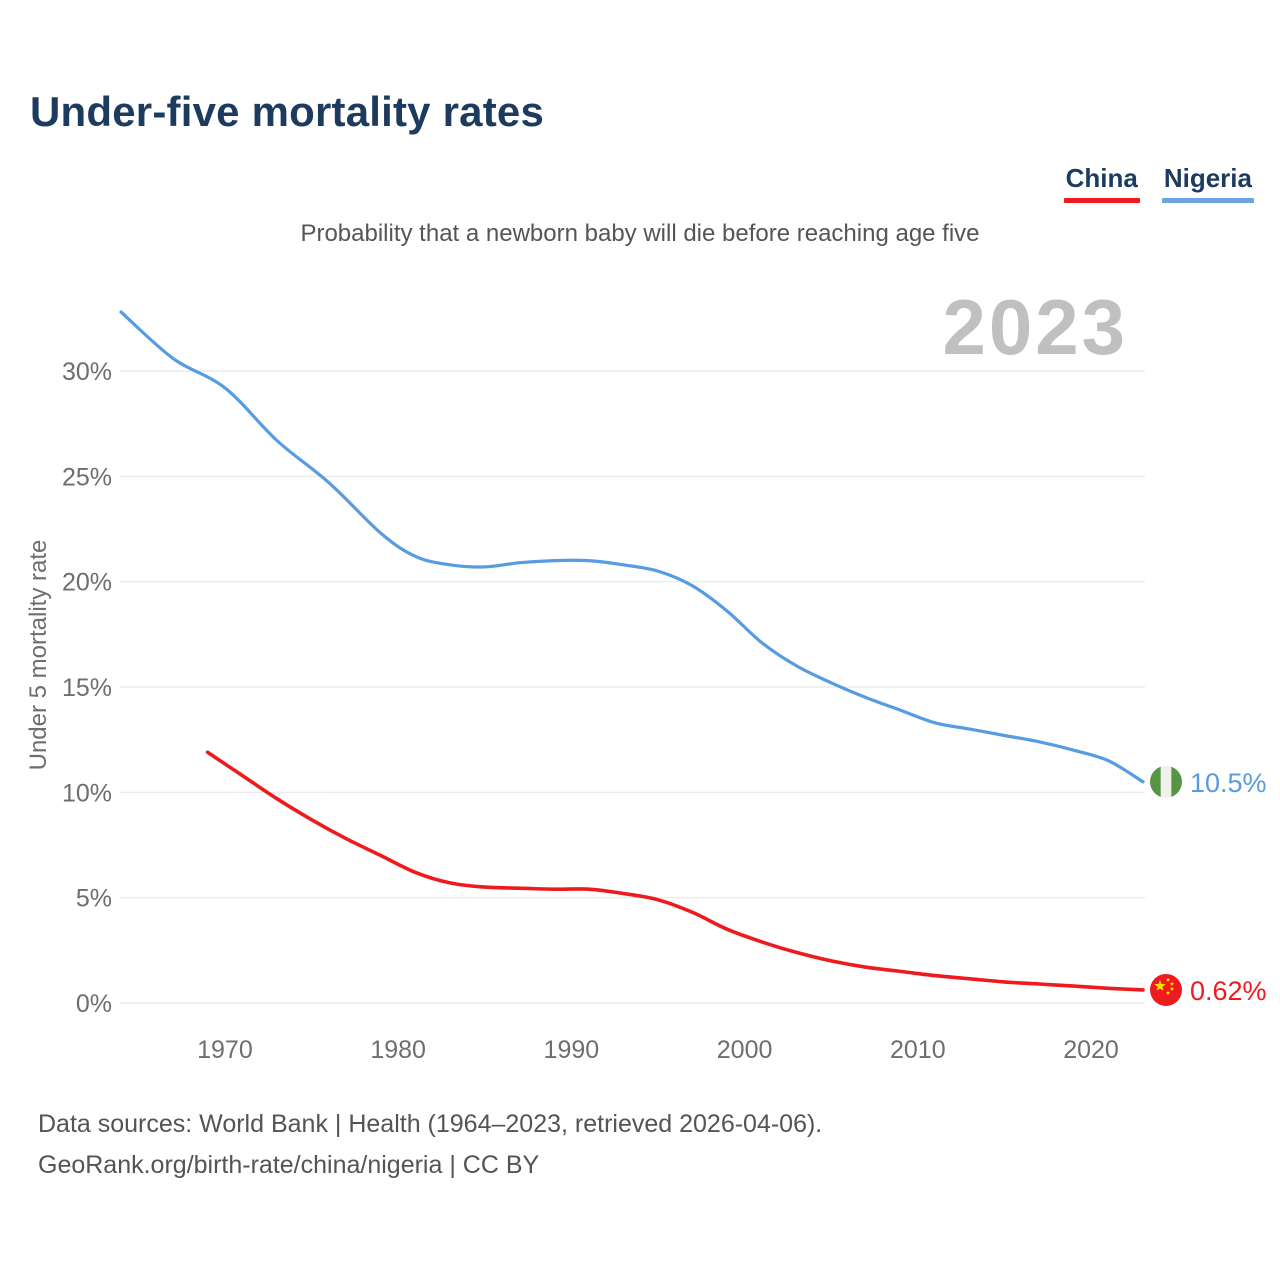  I want to click on xtick-label-1980: 1980, so click(398, 1050).